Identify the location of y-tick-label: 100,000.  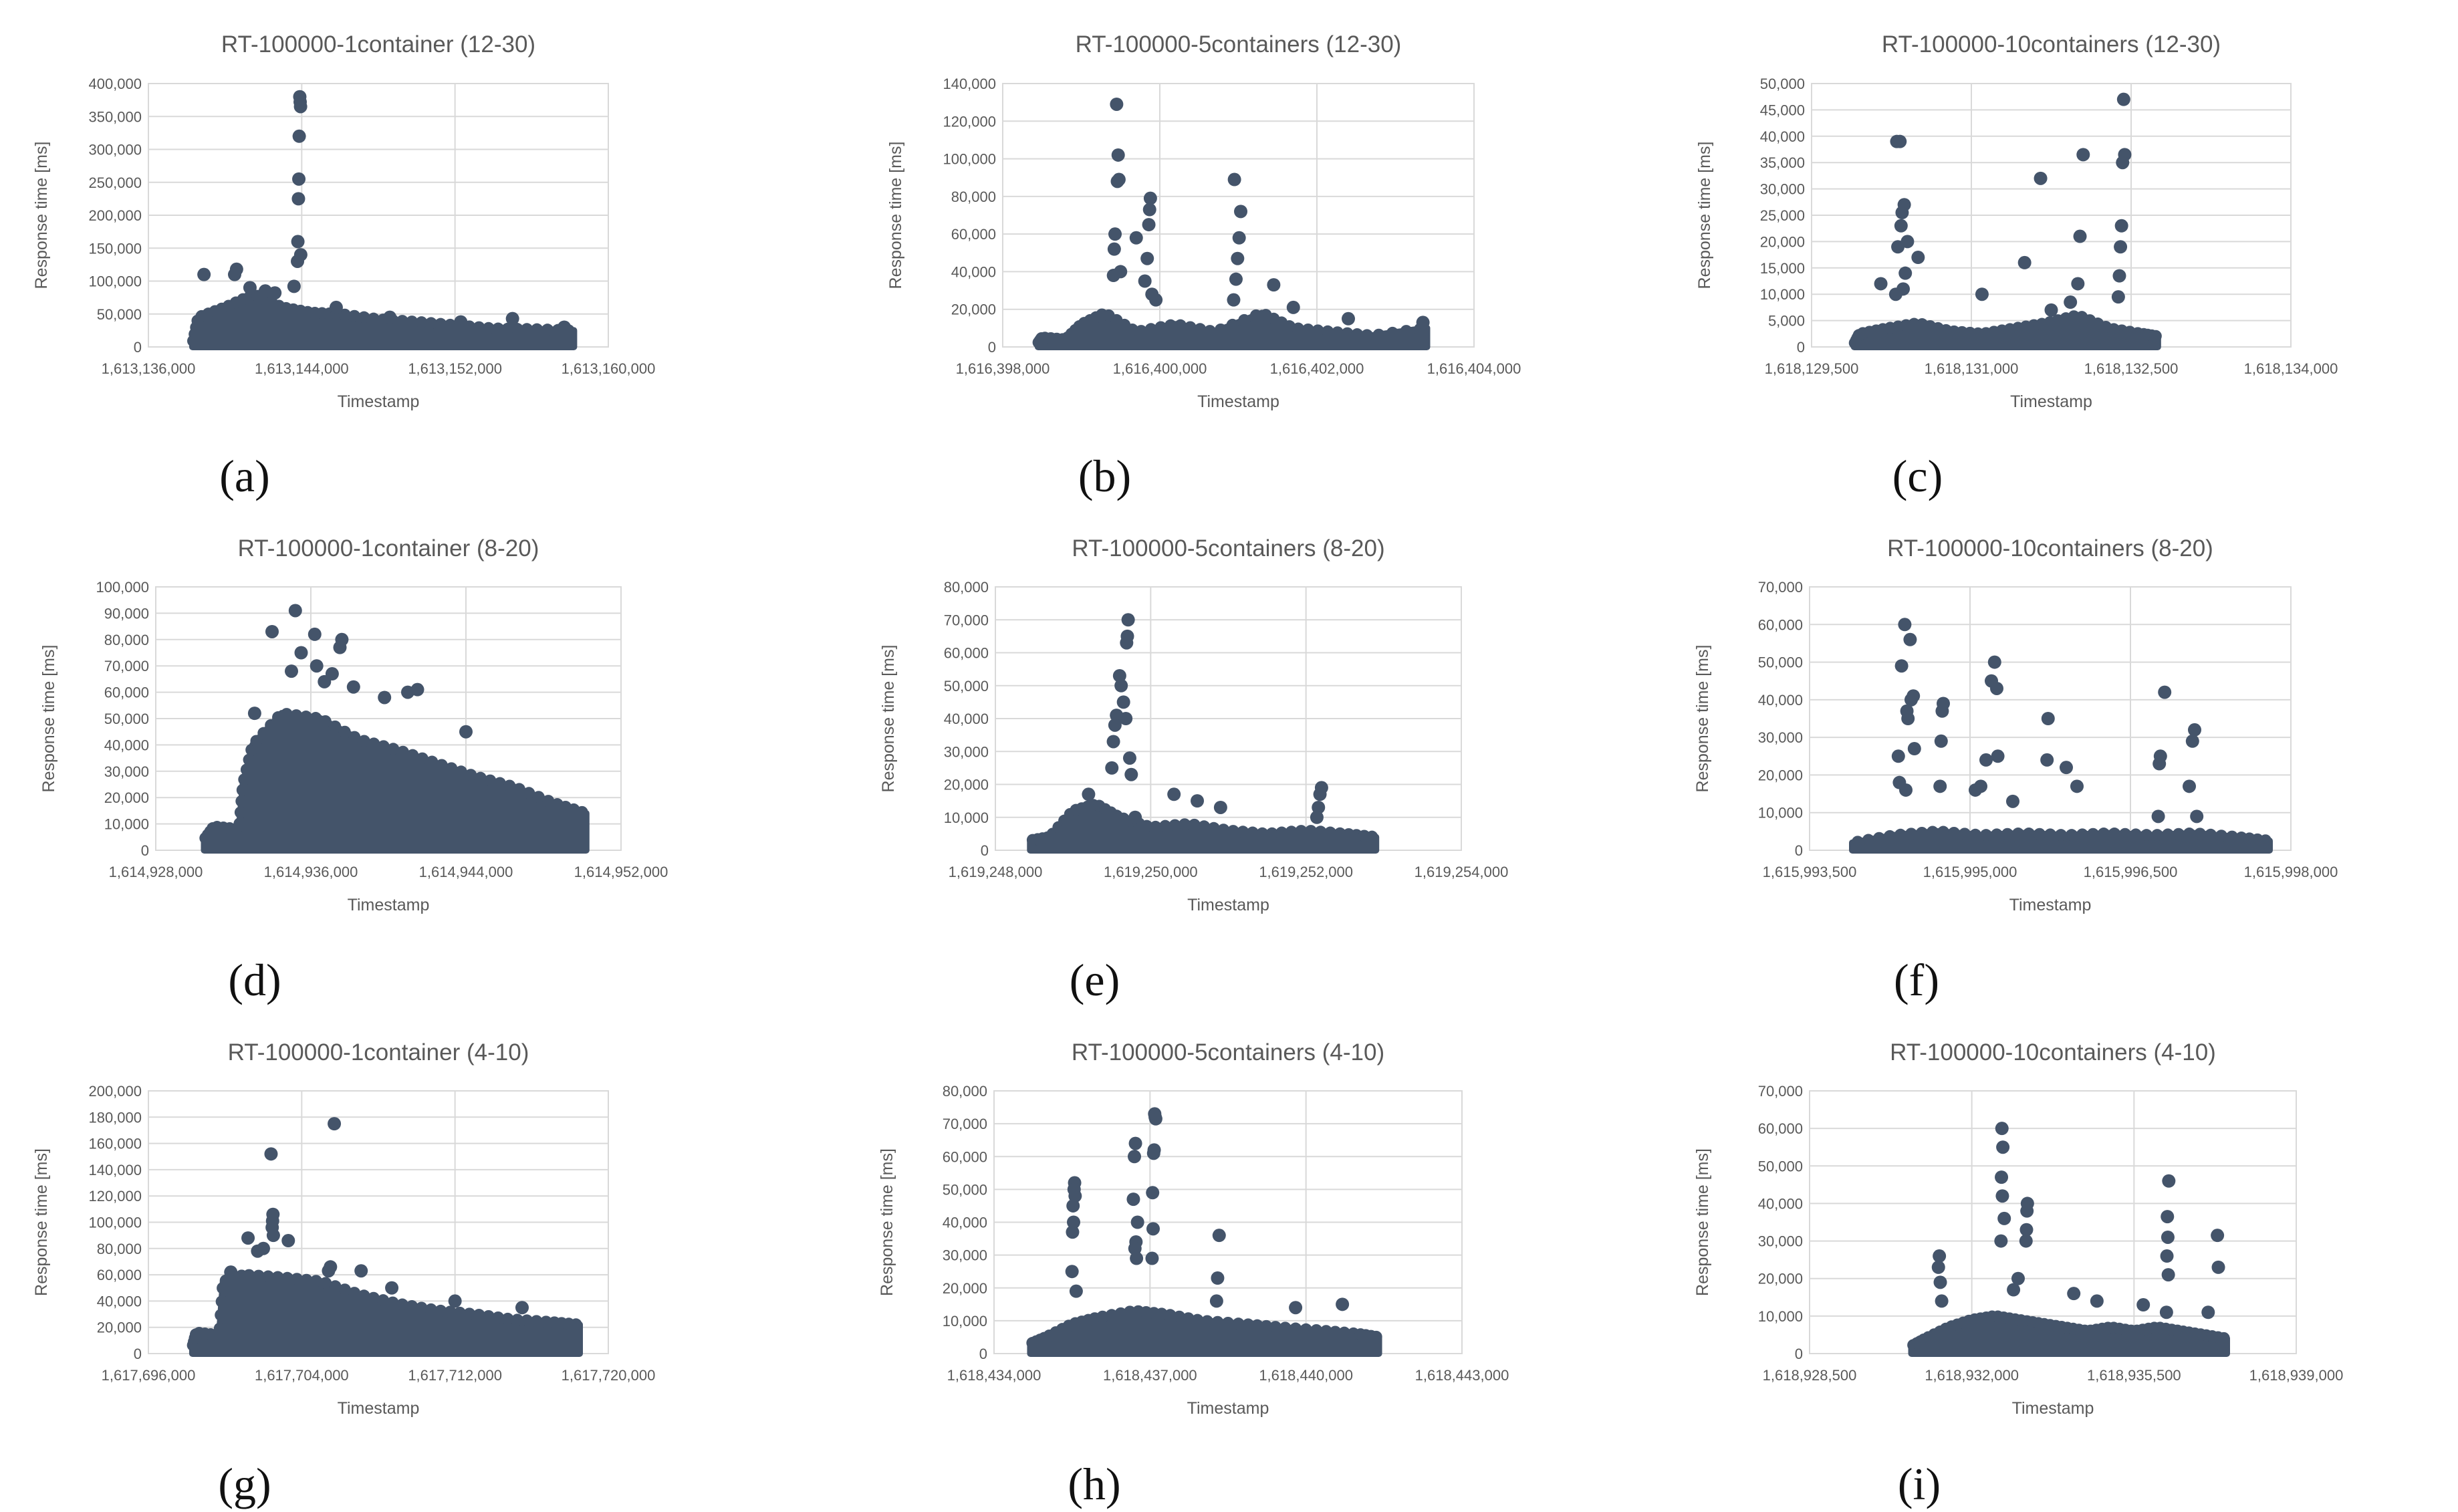
(115, 1223).